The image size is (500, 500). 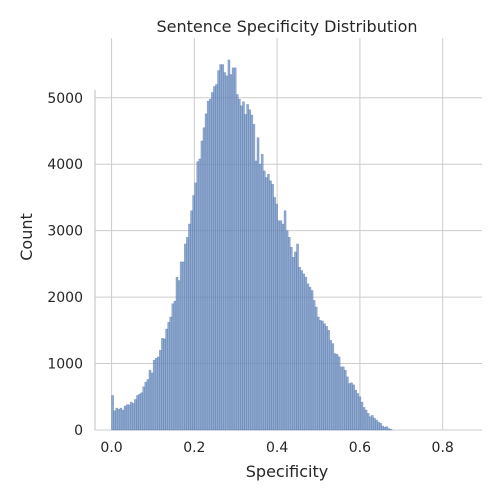 I want to click on y-tick-label: 1000, so click(x=65, y=365).